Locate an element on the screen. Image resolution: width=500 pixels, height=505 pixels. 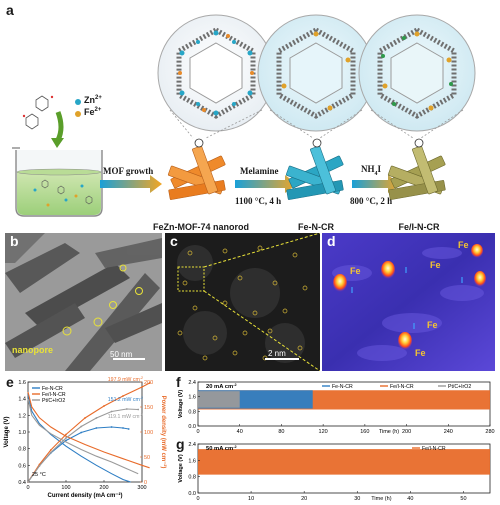
fe-tag-1: Fe is located at coordinates (355, 271).